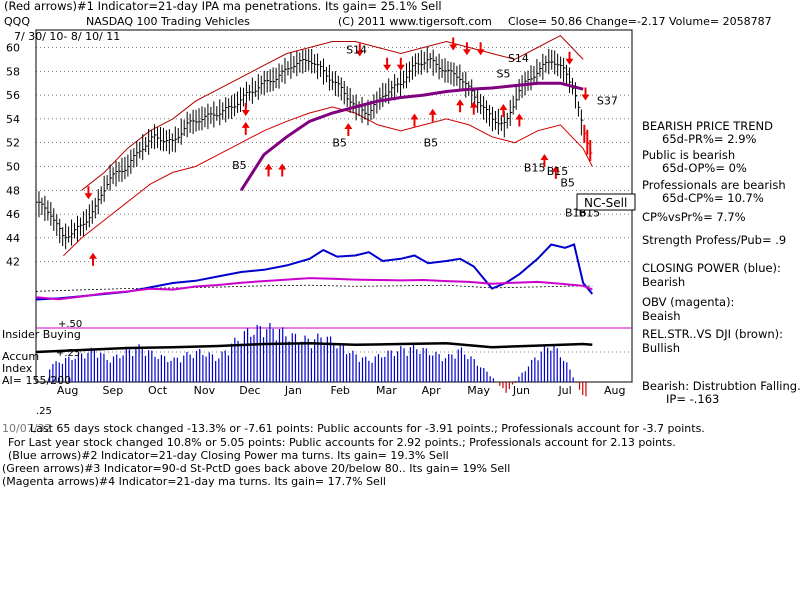 The height and width of the screenshot is (600, 800). What do you see at coordinates (68, 353) in the screenshot?
I see `accum-mid-label: +.25` at bounding box center [68, 353].